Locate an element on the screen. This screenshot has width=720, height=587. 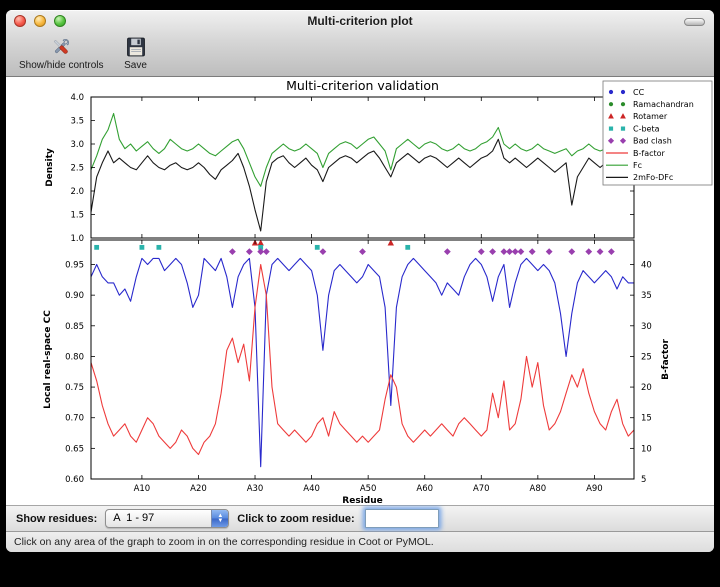
window-title: Multi-criterion plot is located at coordinates (360, 21).